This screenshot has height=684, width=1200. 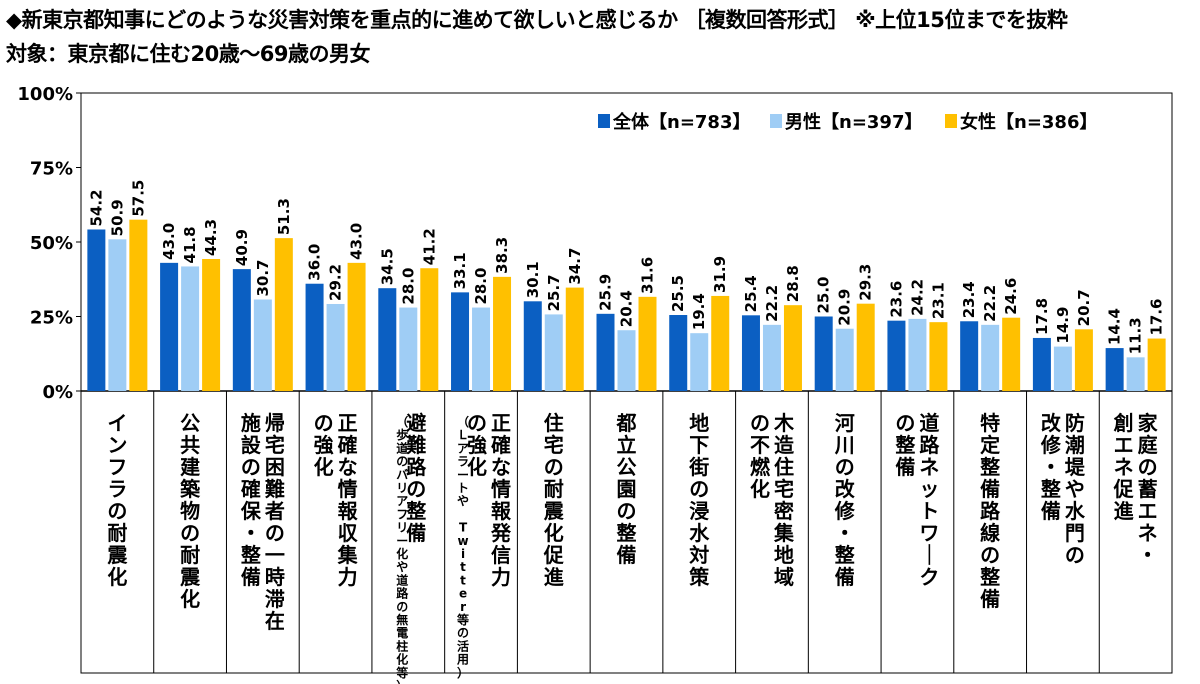 I want to click on data-label: 23.6, so click(x=896, y=299).